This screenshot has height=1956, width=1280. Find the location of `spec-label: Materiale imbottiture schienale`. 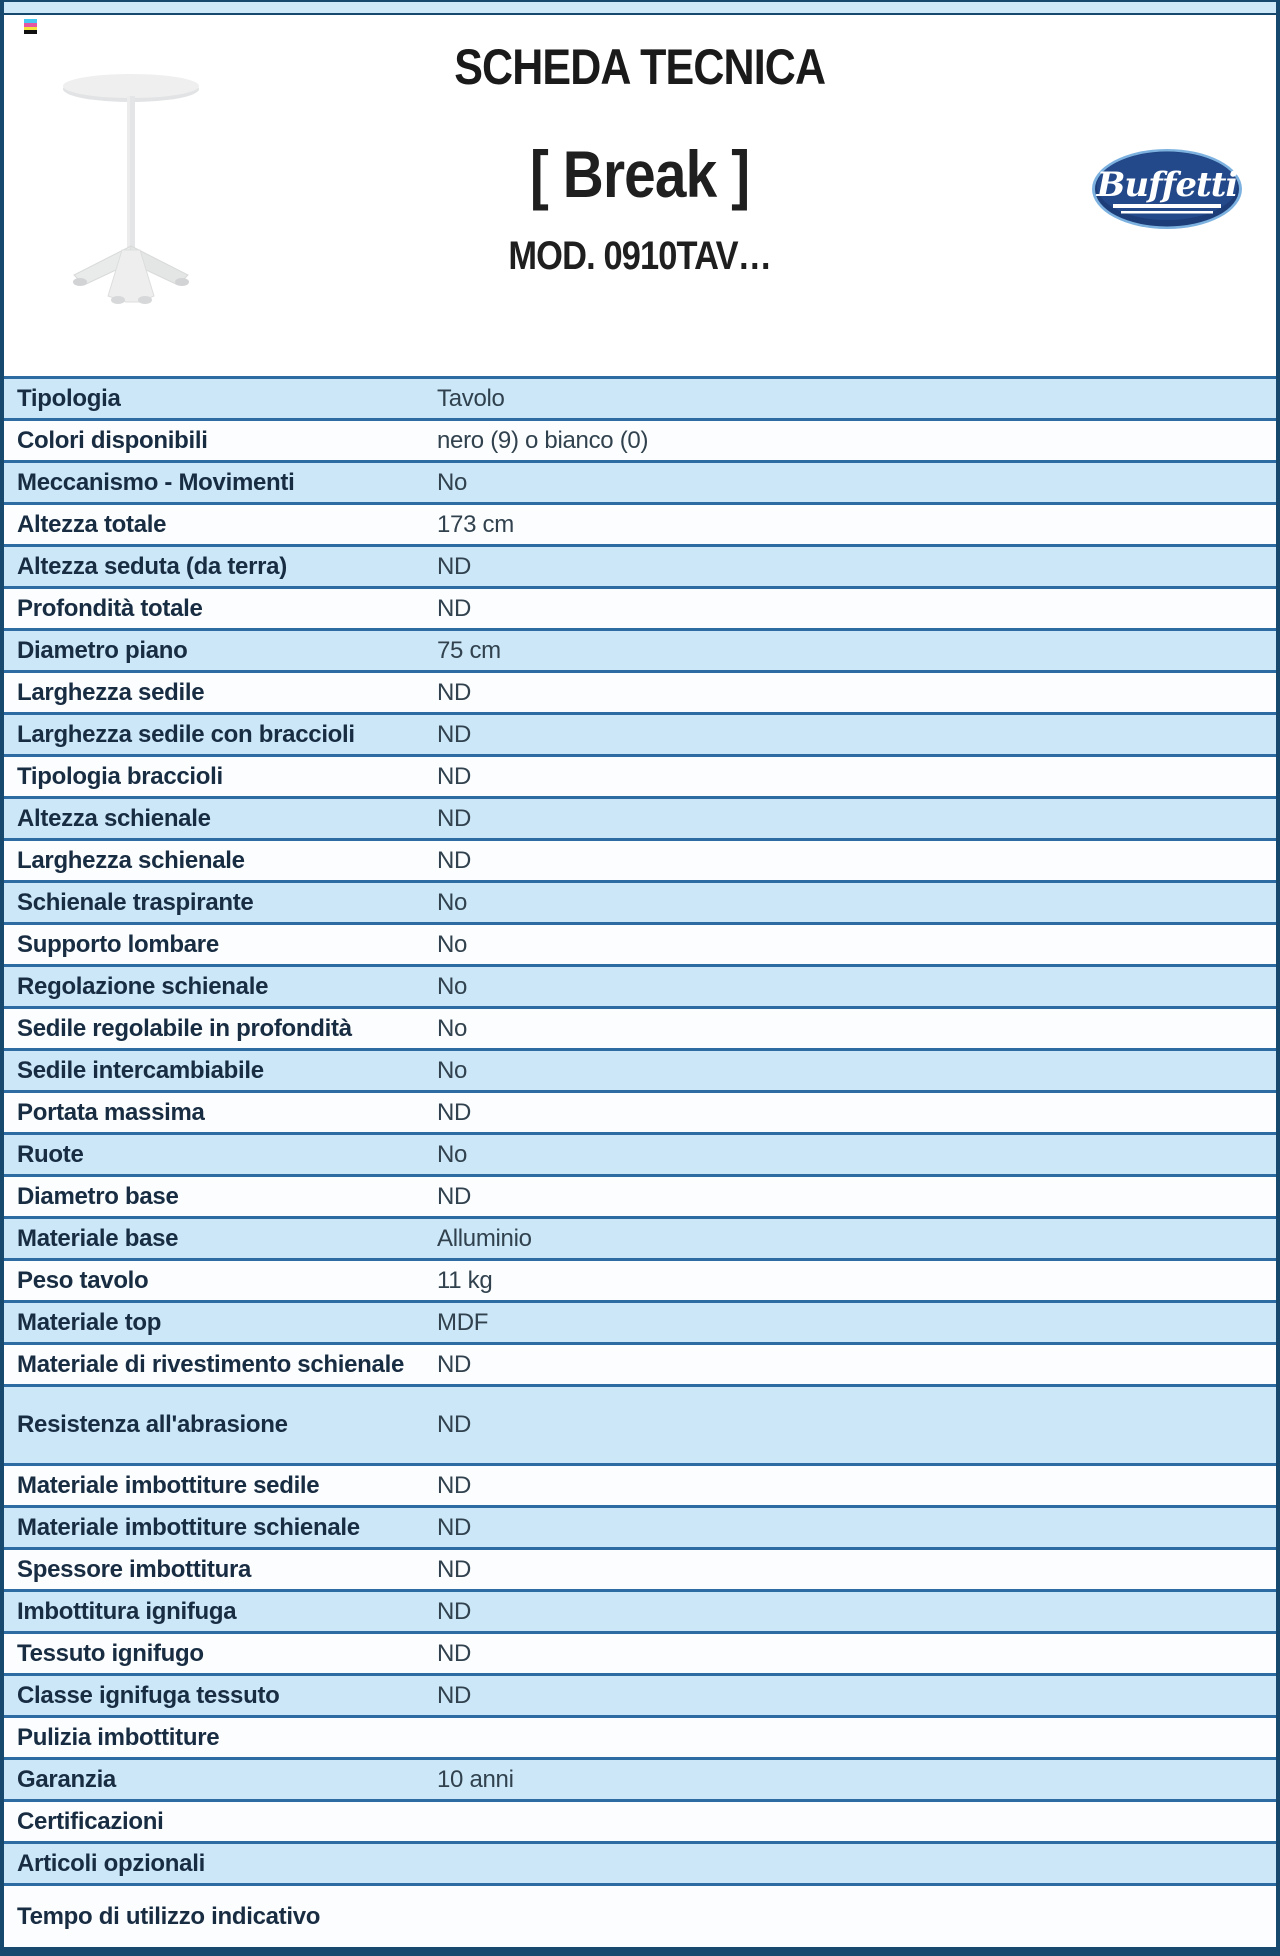

spec-label: Materiale imbottiture schienale is located at coordinates (188, 1527).